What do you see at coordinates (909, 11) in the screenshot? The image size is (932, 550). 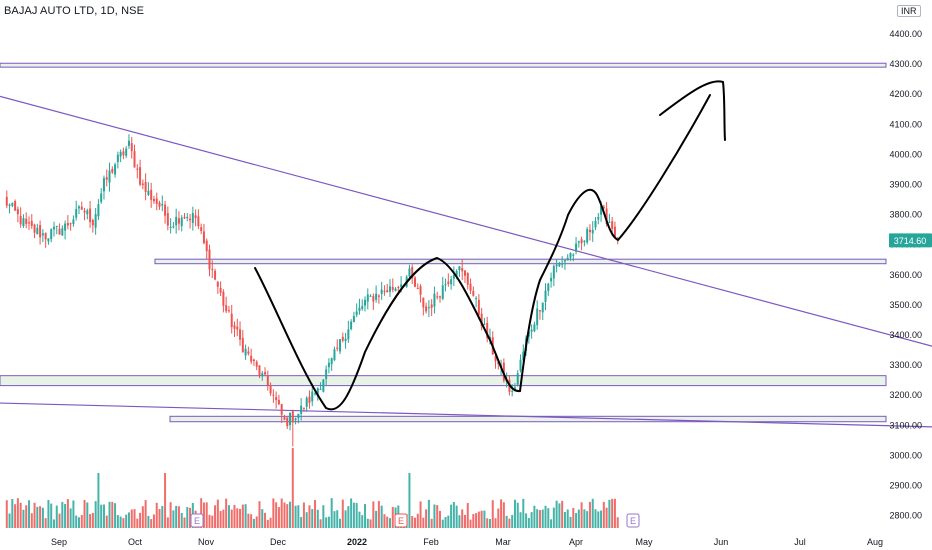 I see `currency-label: INR` at bounding box center [909, 11].